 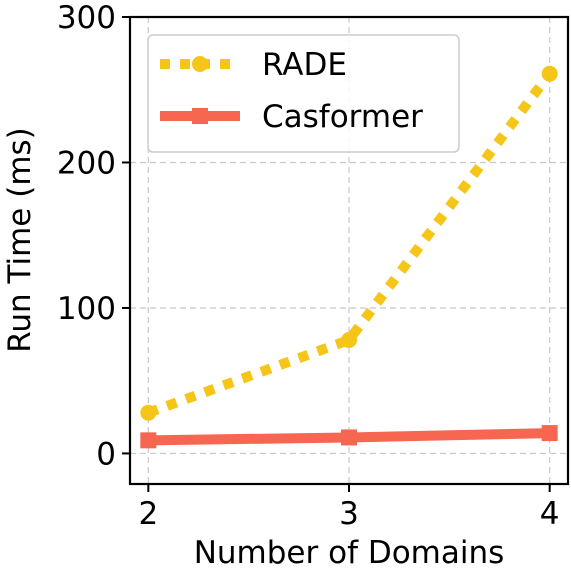 What do you see at coordinates (148, 514) in the screenshot?
I see `x-tick-label: 2` at bounding box center [148, 514].